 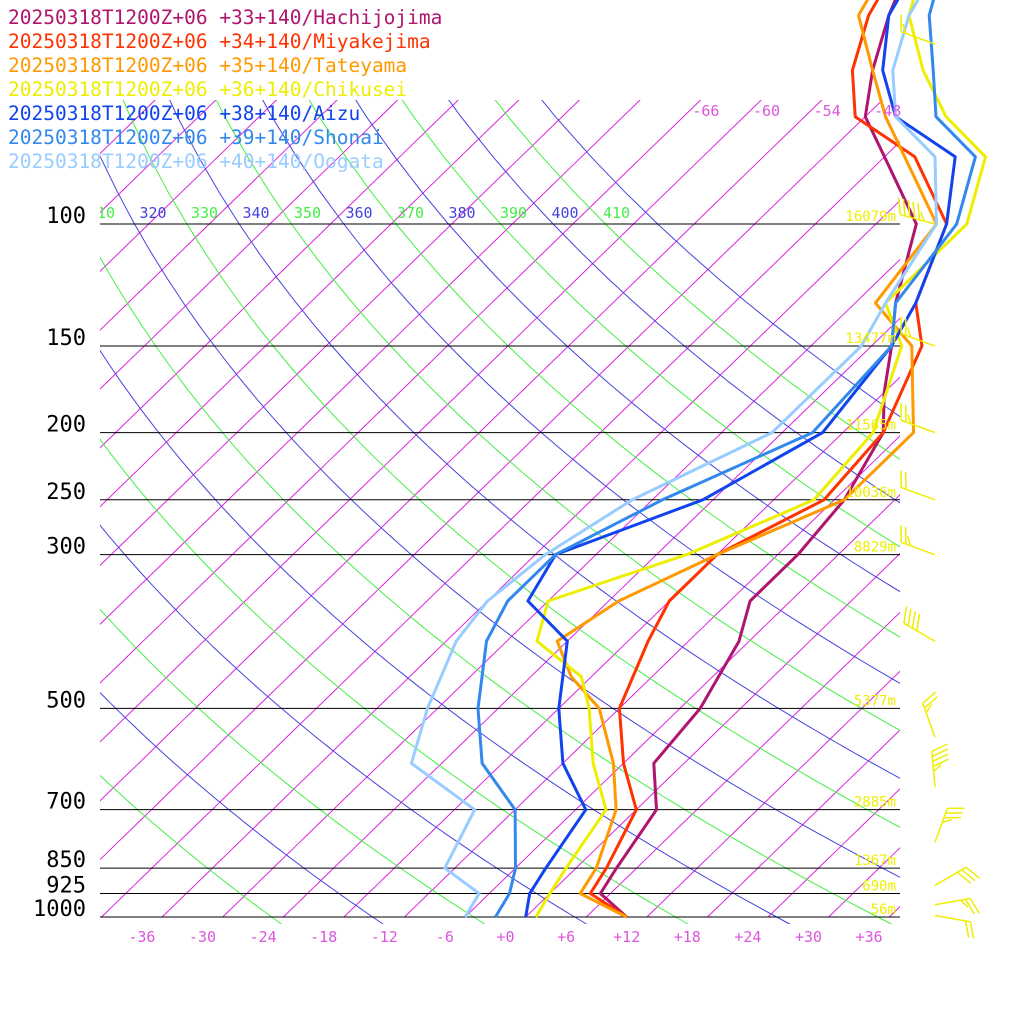 I want to click on pressure-label: 100, so click(x=66, y=216).